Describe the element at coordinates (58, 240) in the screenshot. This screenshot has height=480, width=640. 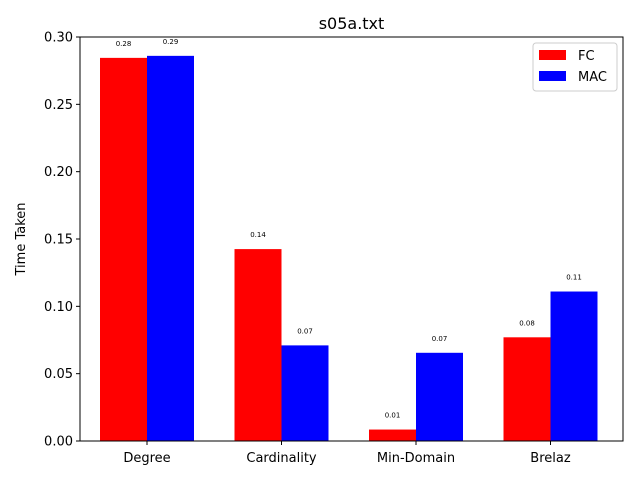
I see `y-tick-label: 0.15` at that location.